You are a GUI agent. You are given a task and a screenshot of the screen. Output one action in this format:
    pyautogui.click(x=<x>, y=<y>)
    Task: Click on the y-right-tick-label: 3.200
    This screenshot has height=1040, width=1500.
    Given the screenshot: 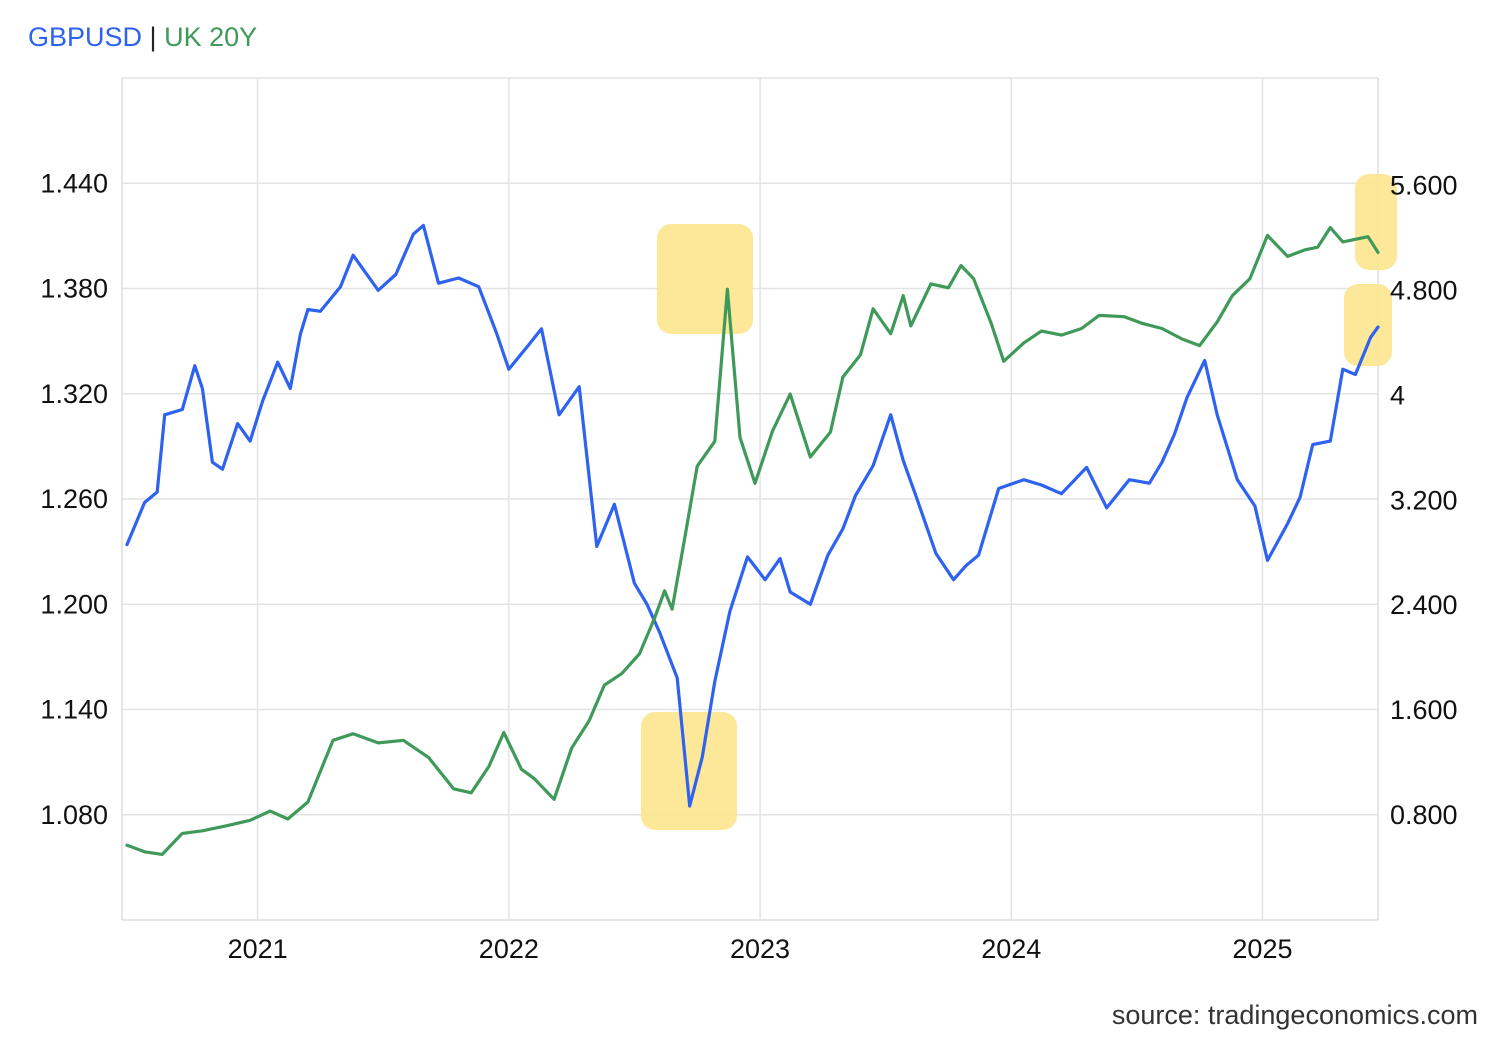 What is the action you would take?
    pyautogui.click(x=1424, y=500)
    